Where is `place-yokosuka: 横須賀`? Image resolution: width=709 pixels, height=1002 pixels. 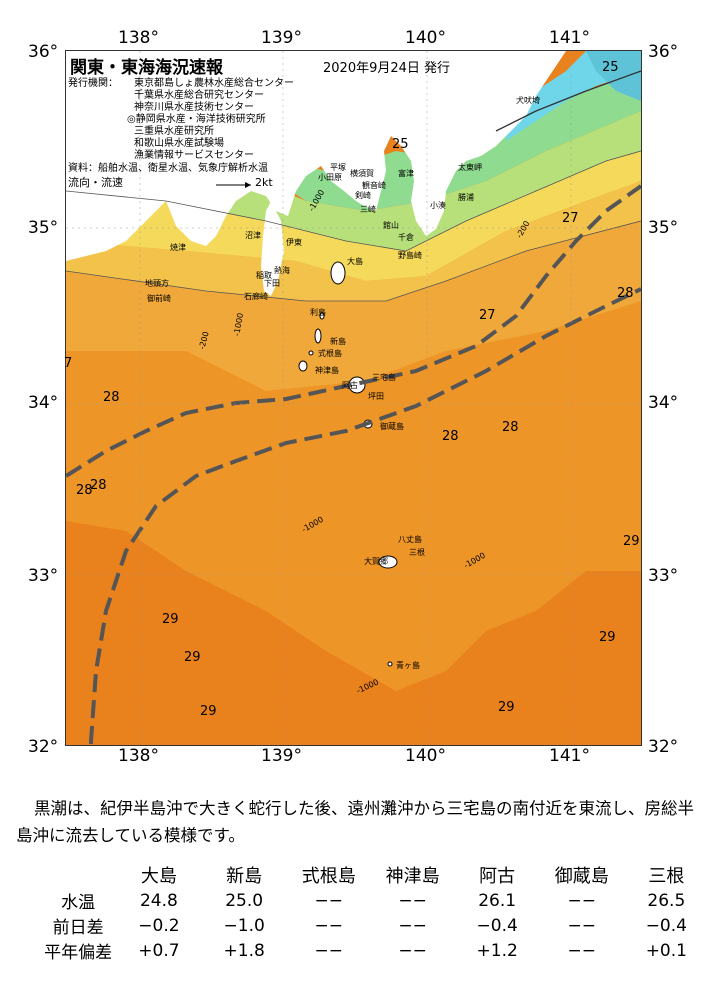
place-yokosuka: 横須賀 is located at coordinates (362, 173).